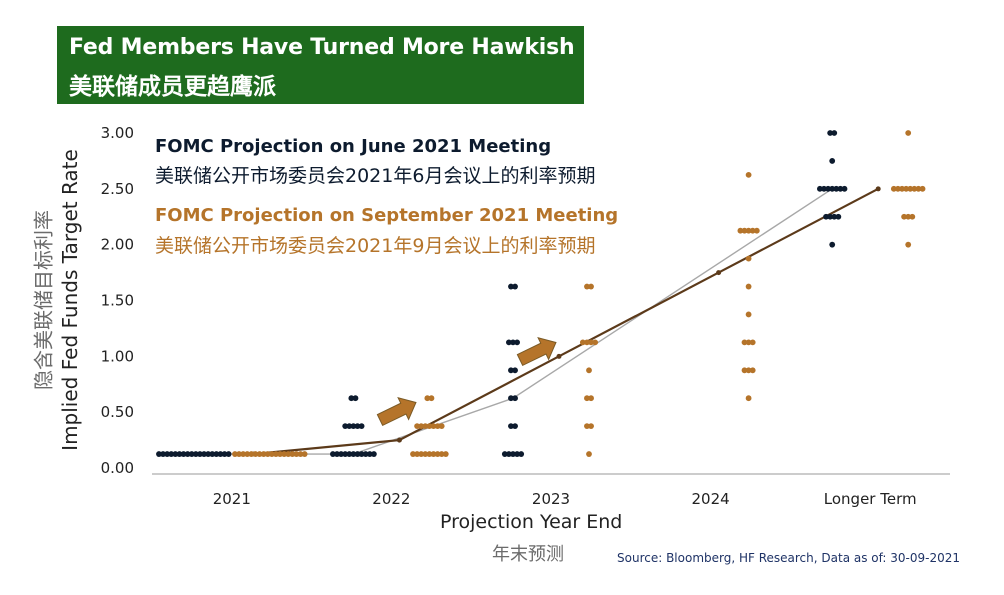 Image resolution: width=1004 pixels, height=595 pixels. What do you see at coordinates (531, 522) in the screenshot?
I see `x-axis-label-english: Projection Year End` at bounding box center [531, 522].